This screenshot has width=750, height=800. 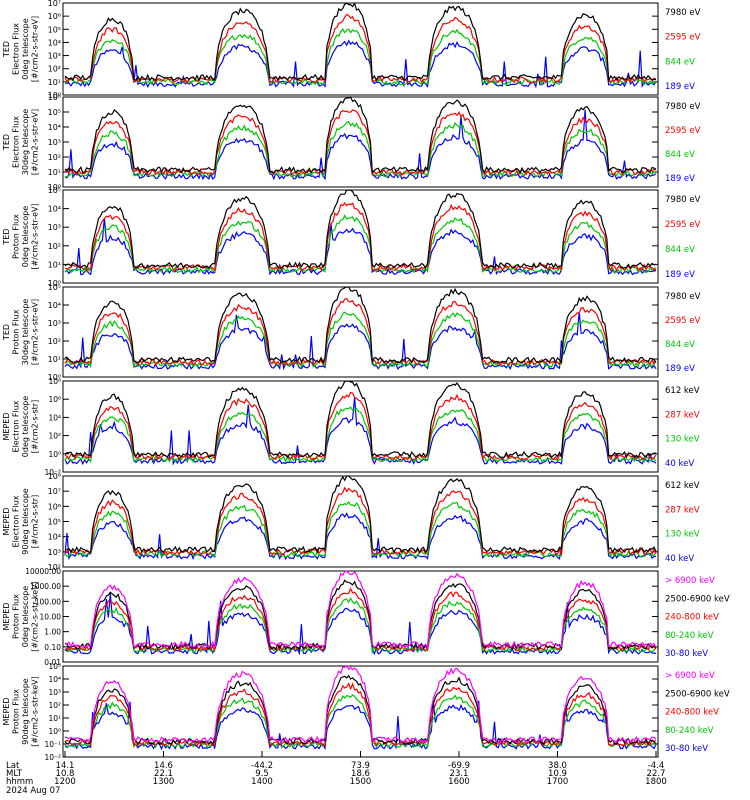 I want to click on y-axis-label: Proton Flux, so click(x=16, y=616).